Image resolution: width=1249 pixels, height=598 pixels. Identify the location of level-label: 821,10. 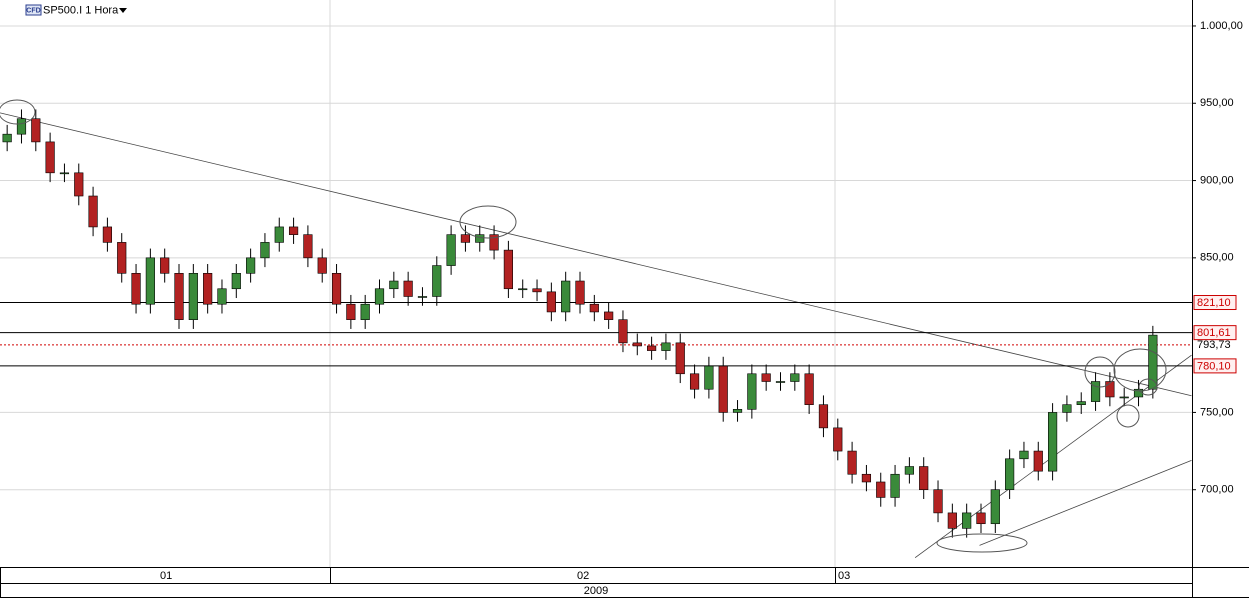
(1214, 303).